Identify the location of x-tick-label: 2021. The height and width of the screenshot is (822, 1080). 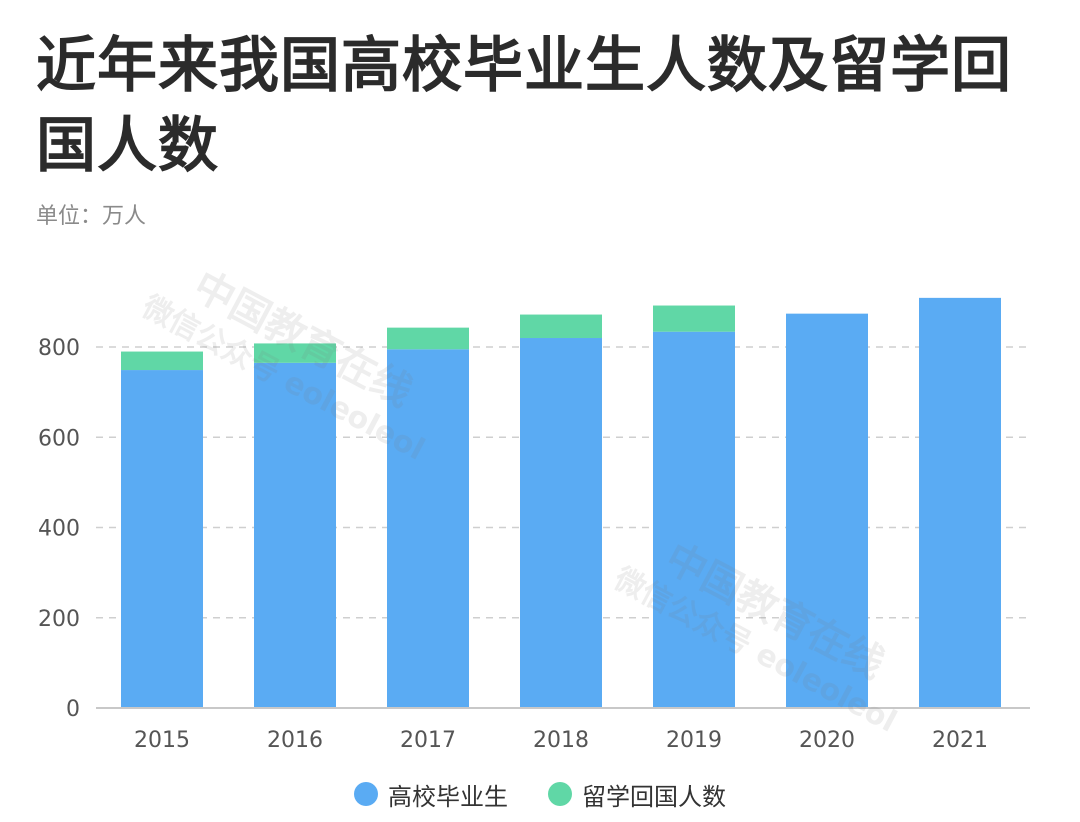
(960, 740).